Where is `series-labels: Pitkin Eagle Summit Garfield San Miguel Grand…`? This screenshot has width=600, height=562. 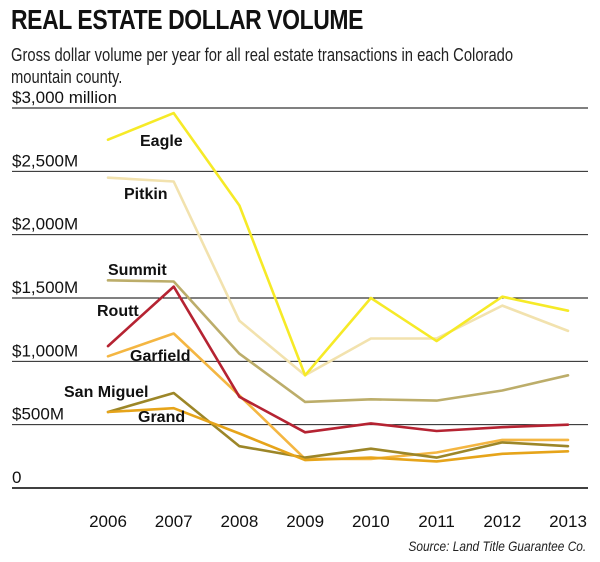
series-labels: Pitkin Eagle Summit Garfield San Miguel Grand… is located at coordinates (127, 279).